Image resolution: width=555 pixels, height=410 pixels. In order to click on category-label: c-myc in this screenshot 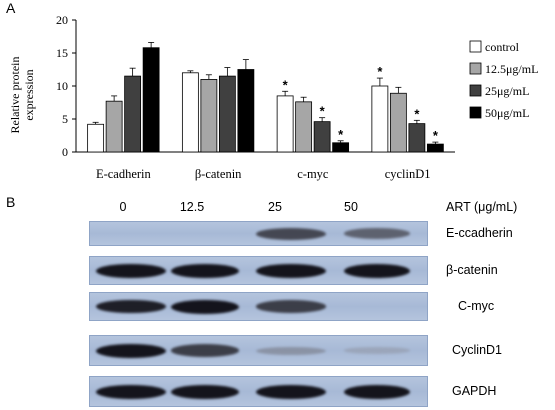, I will do `click(313, 174)`.